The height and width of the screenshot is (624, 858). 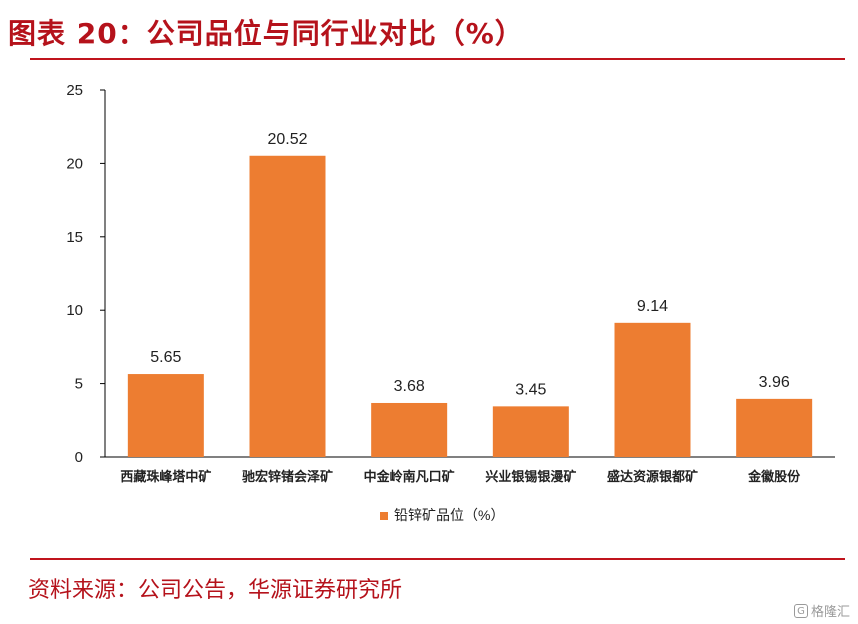 I want to click on y-tick-label: 10, so click(x=74, y=310).